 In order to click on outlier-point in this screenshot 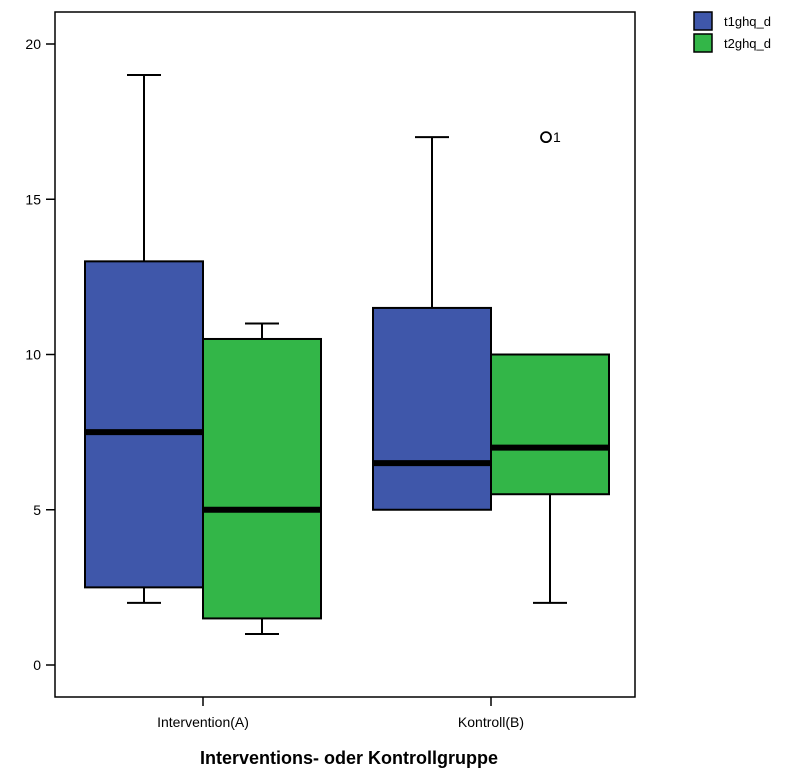, I will do `click(546, 137)`.